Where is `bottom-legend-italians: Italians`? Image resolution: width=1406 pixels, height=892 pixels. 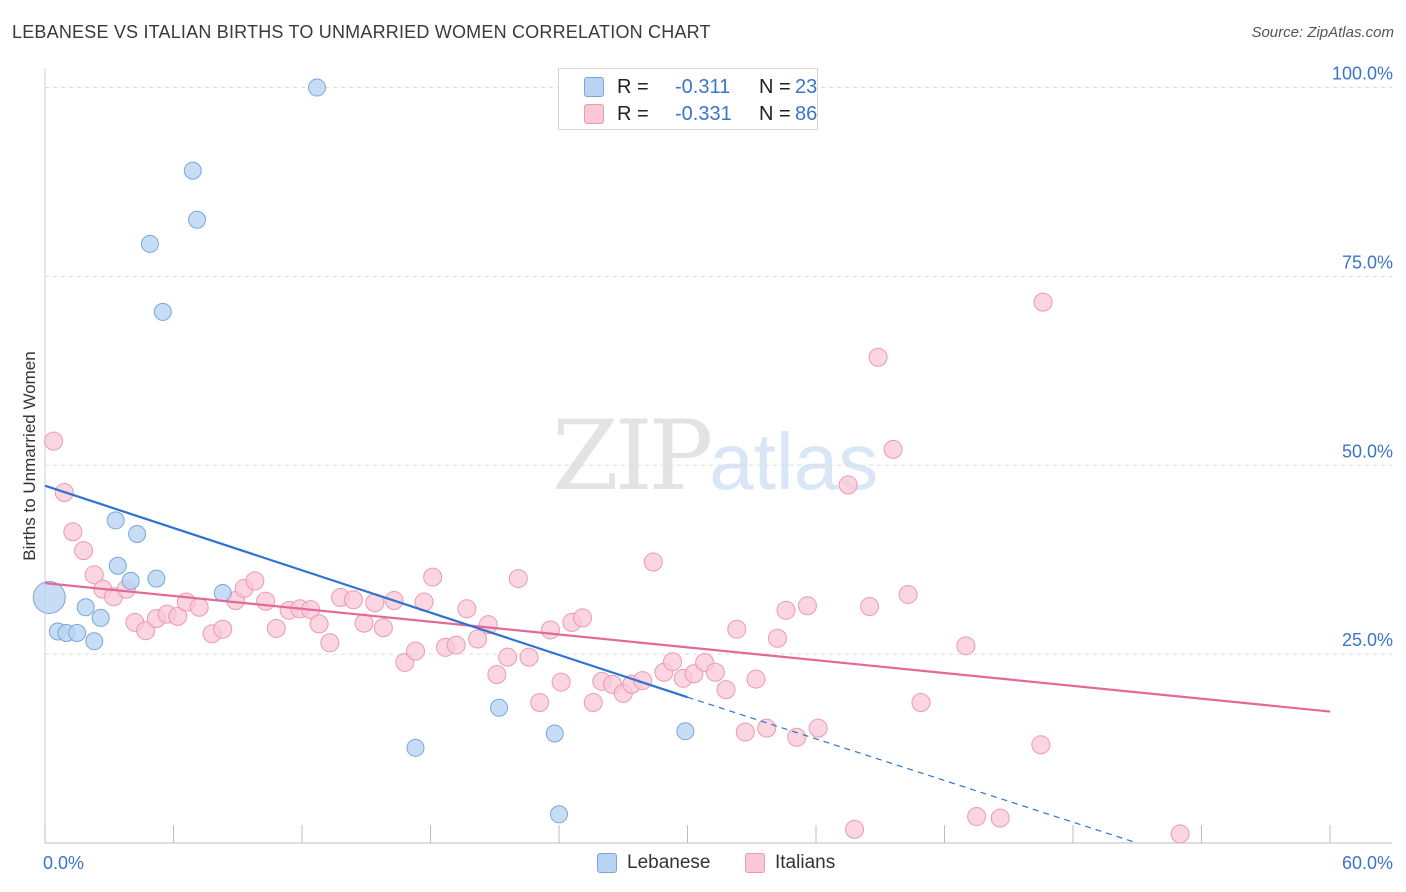
bottom-legend-italians: Italians is located at coordinates (790, 863).